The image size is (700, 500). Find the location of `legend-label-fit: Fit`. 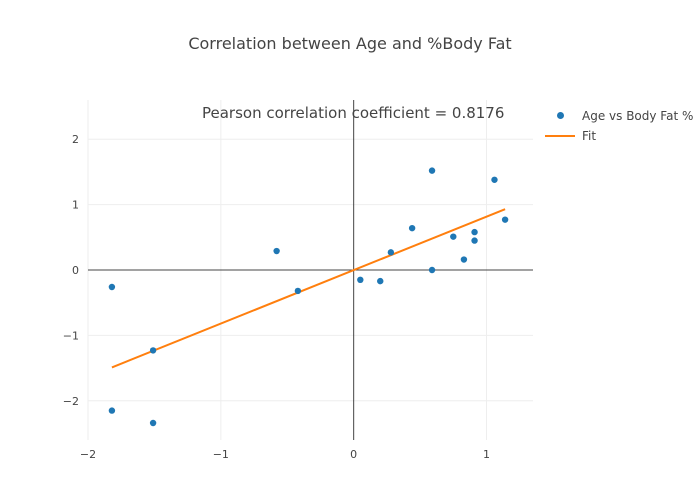

legend-label-fit: Fit is located at coordinates (589, 136).